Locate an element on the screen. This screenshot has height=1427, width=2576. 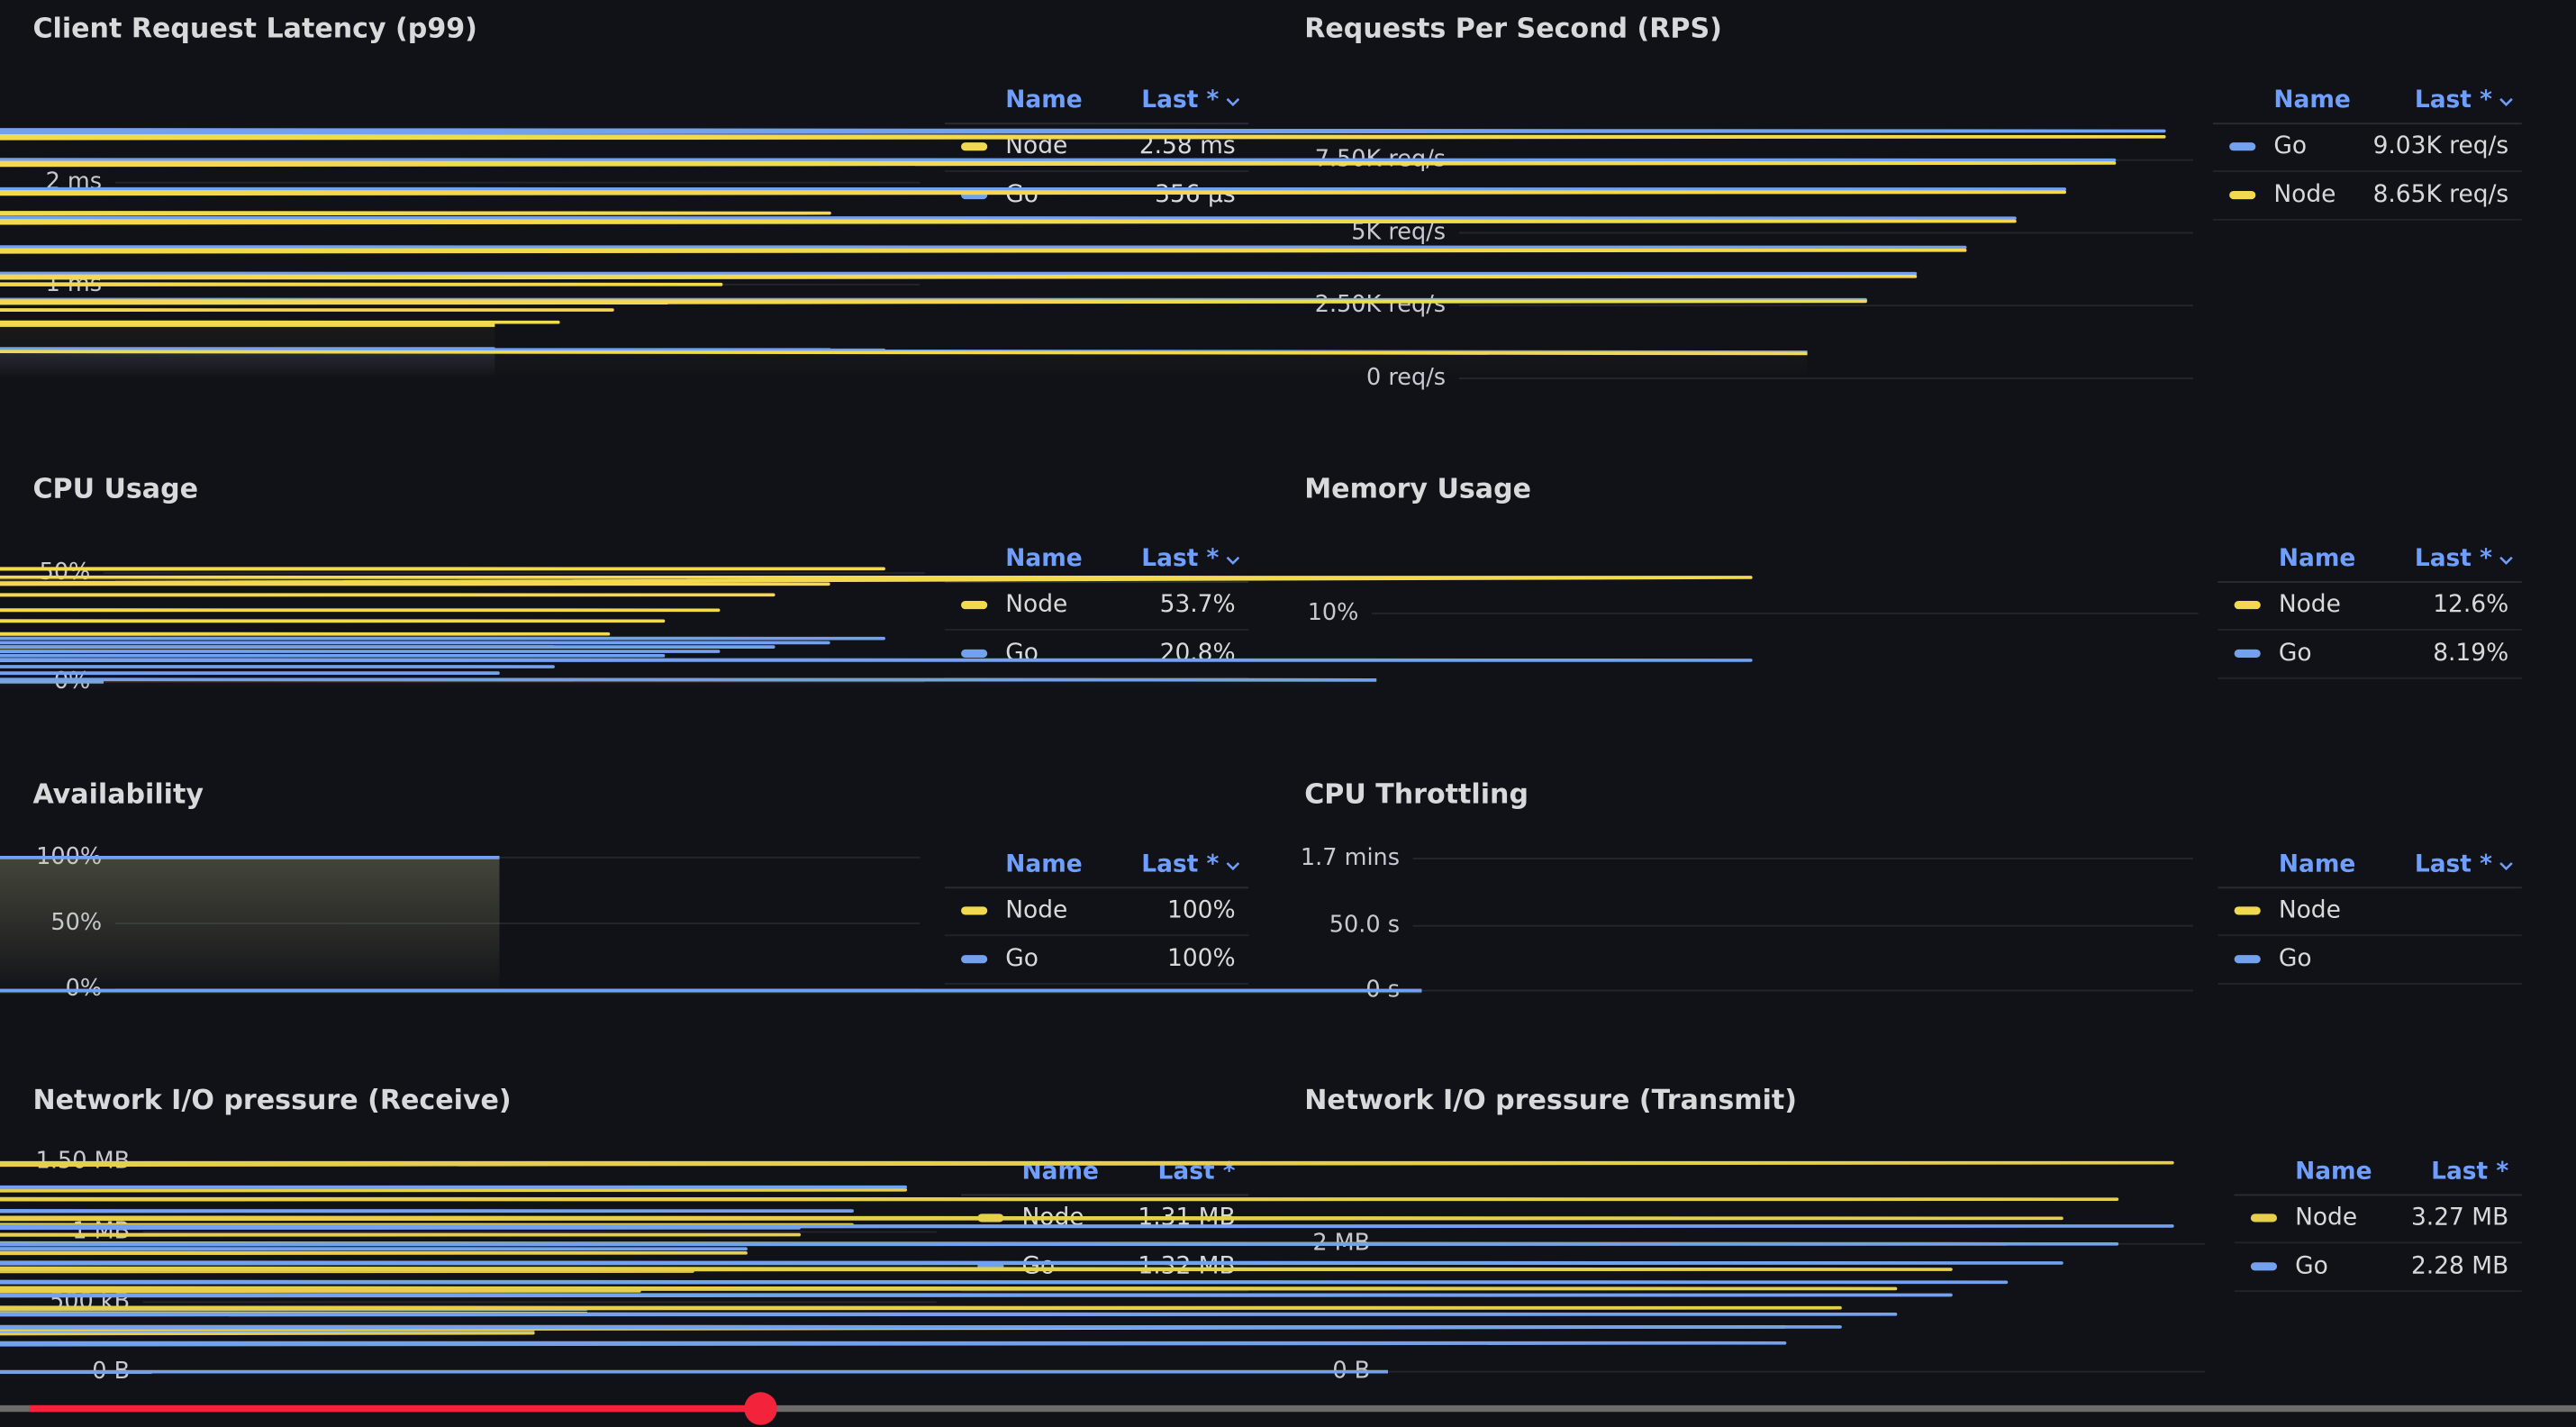
panel-title: Network I/O pressure (Receive) is located at coordinates (271, 1100).